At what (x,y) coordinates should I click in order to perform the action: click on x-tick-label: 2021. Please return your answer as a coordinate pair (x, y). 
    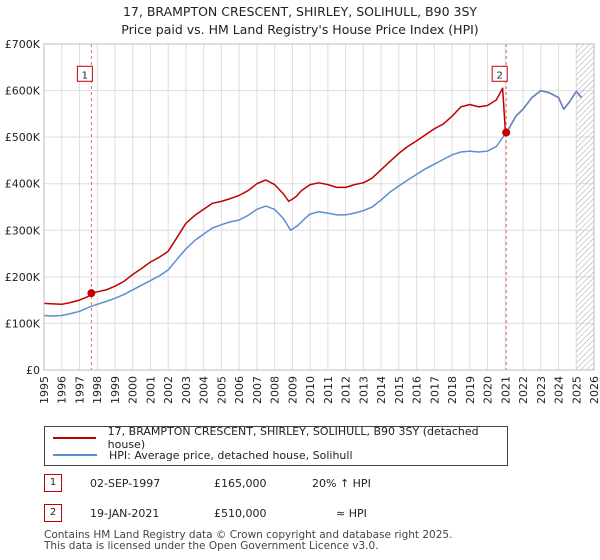
    Looking at the image, I should click on (505, 390).